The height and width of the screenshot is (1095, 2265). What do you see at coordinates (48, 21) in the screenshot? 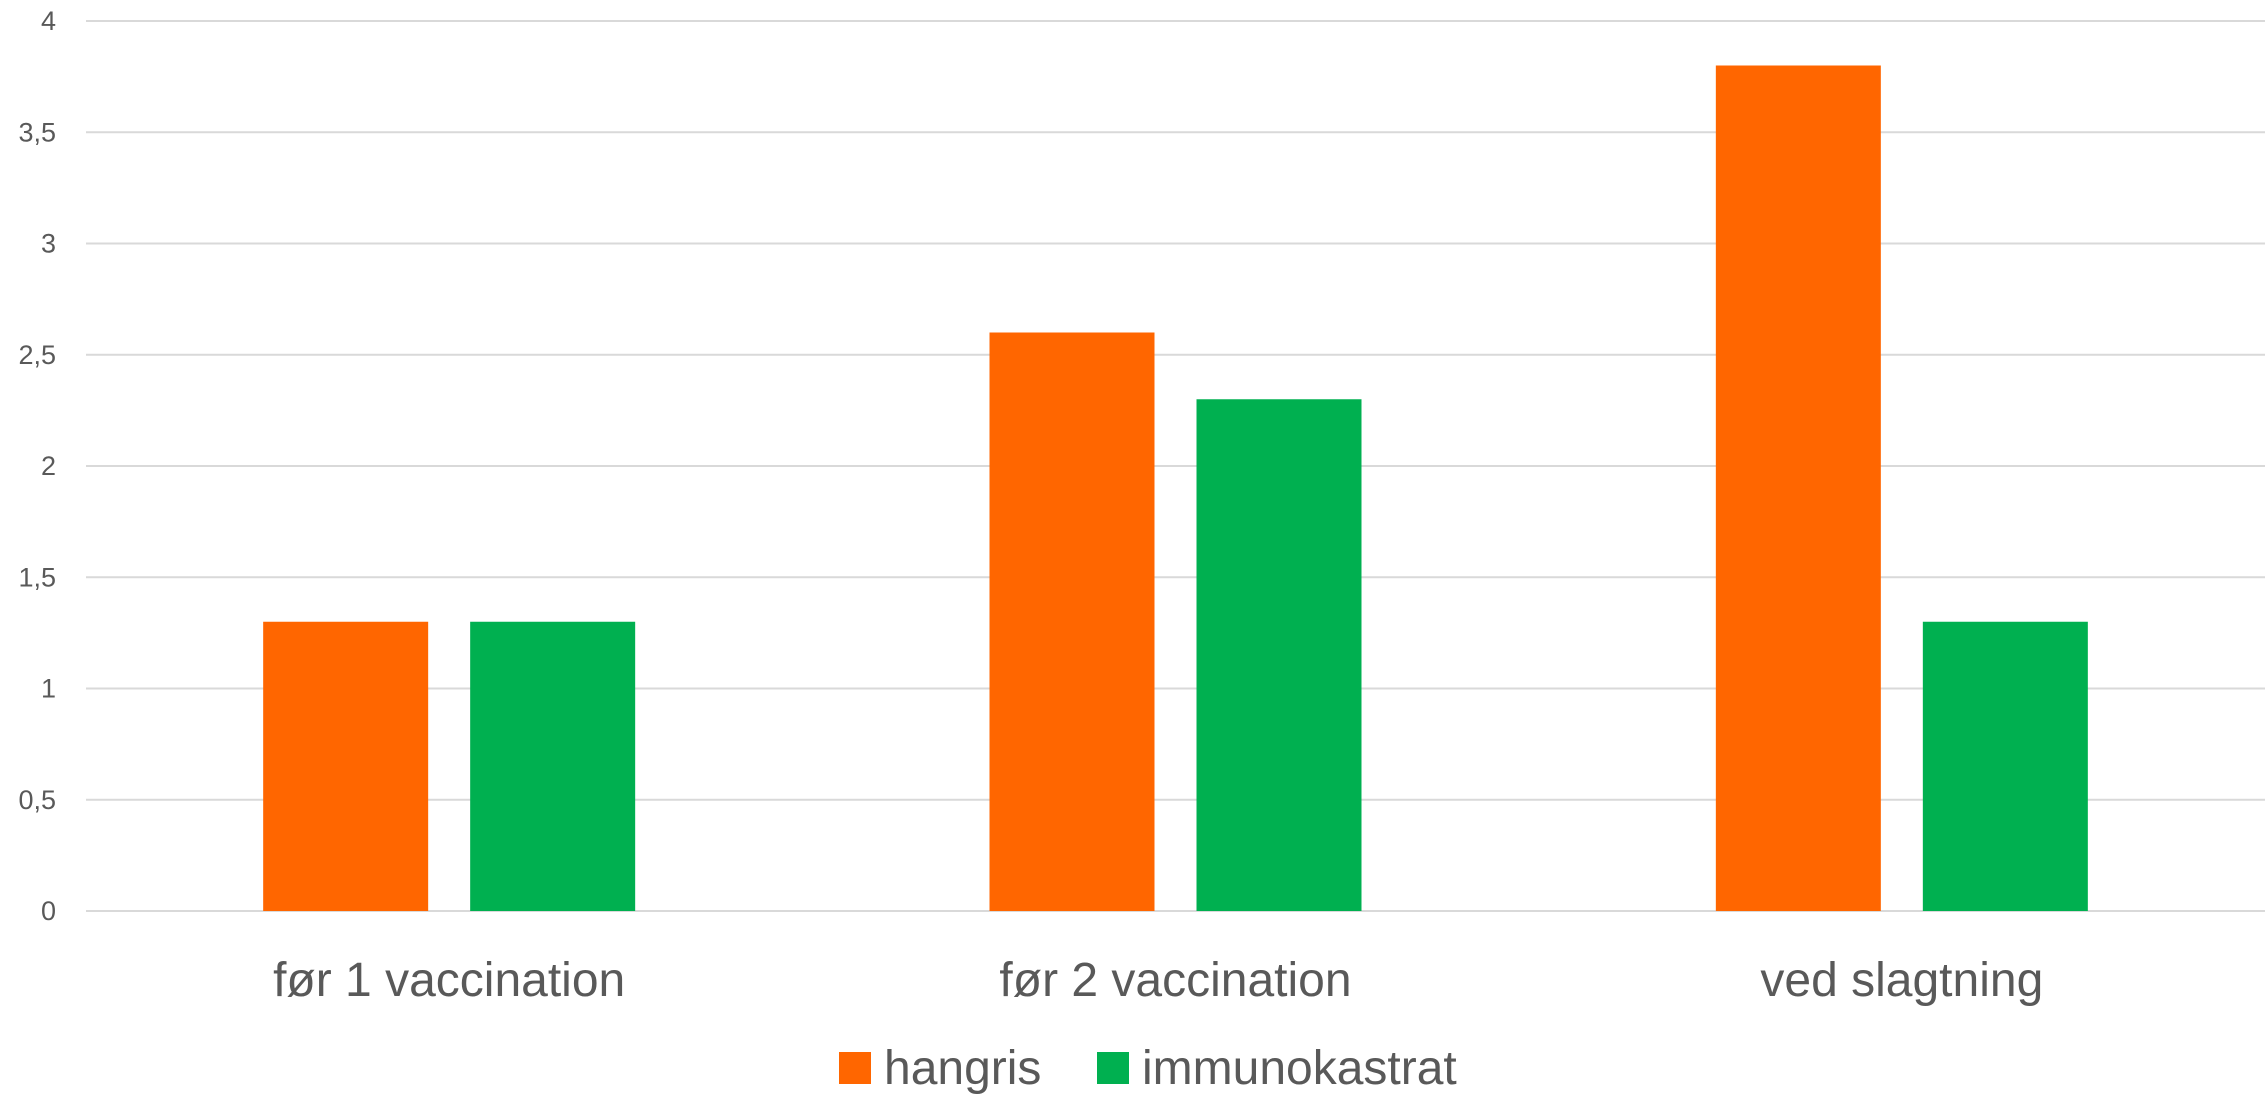
I see `y-tick-label: 4` at bounding box center [48, 21].